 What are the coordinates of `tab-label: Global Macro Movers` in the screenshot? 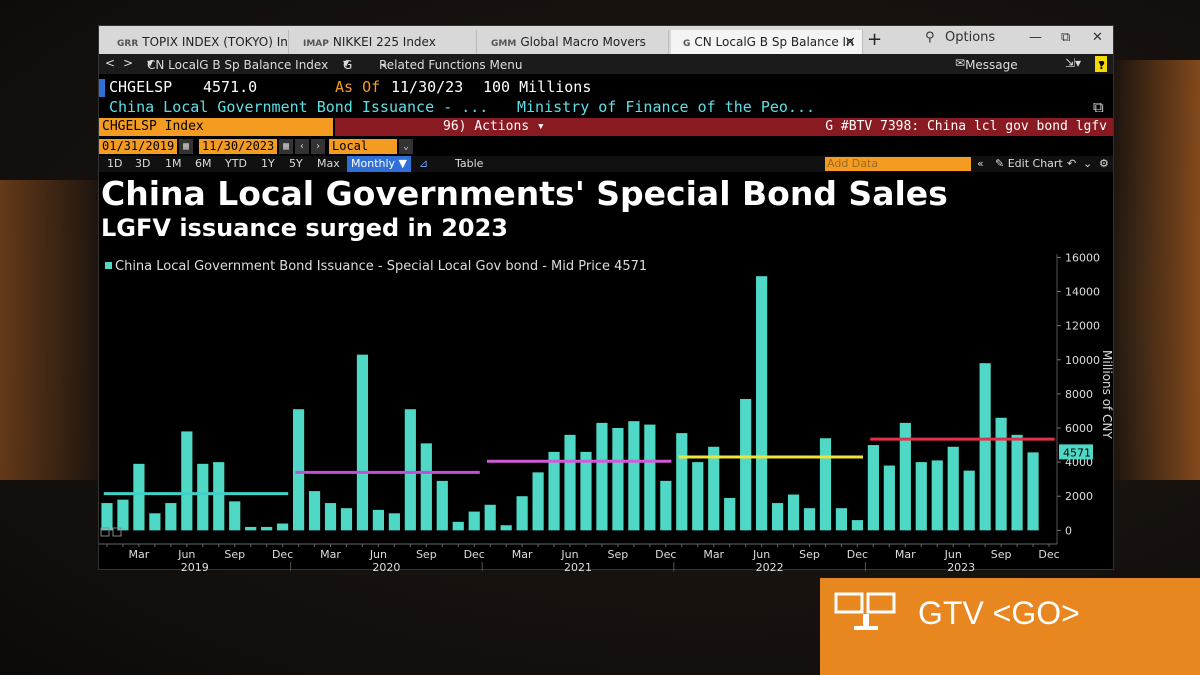 It's located at (583, 42).